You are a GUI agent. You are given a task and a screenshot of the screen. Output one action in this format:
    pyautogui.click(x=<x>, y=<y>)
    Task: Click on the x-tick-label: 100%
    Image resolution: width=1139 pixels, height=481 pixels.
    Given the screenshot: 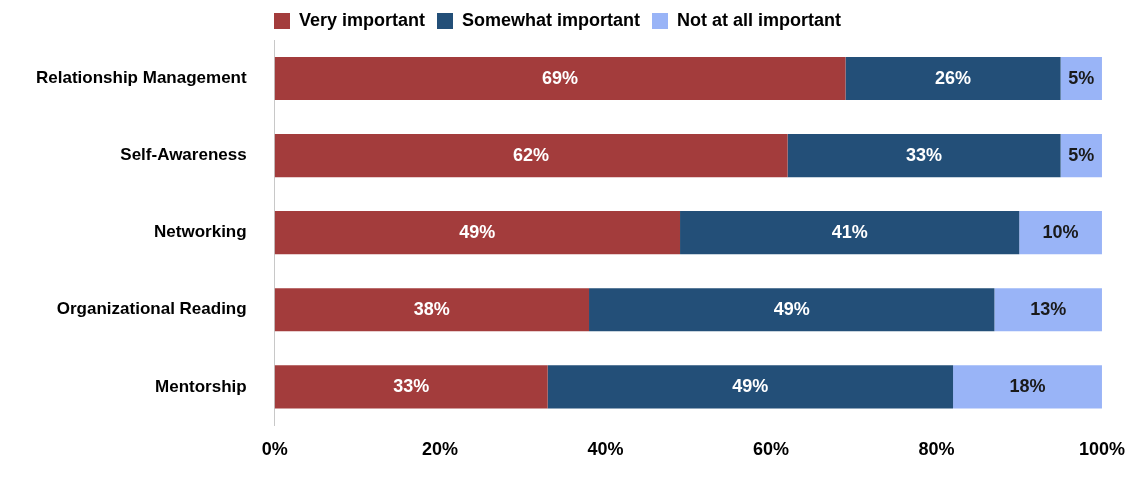 What is the action you would take?
    pyautogui.click(x=1101, y=449)
    